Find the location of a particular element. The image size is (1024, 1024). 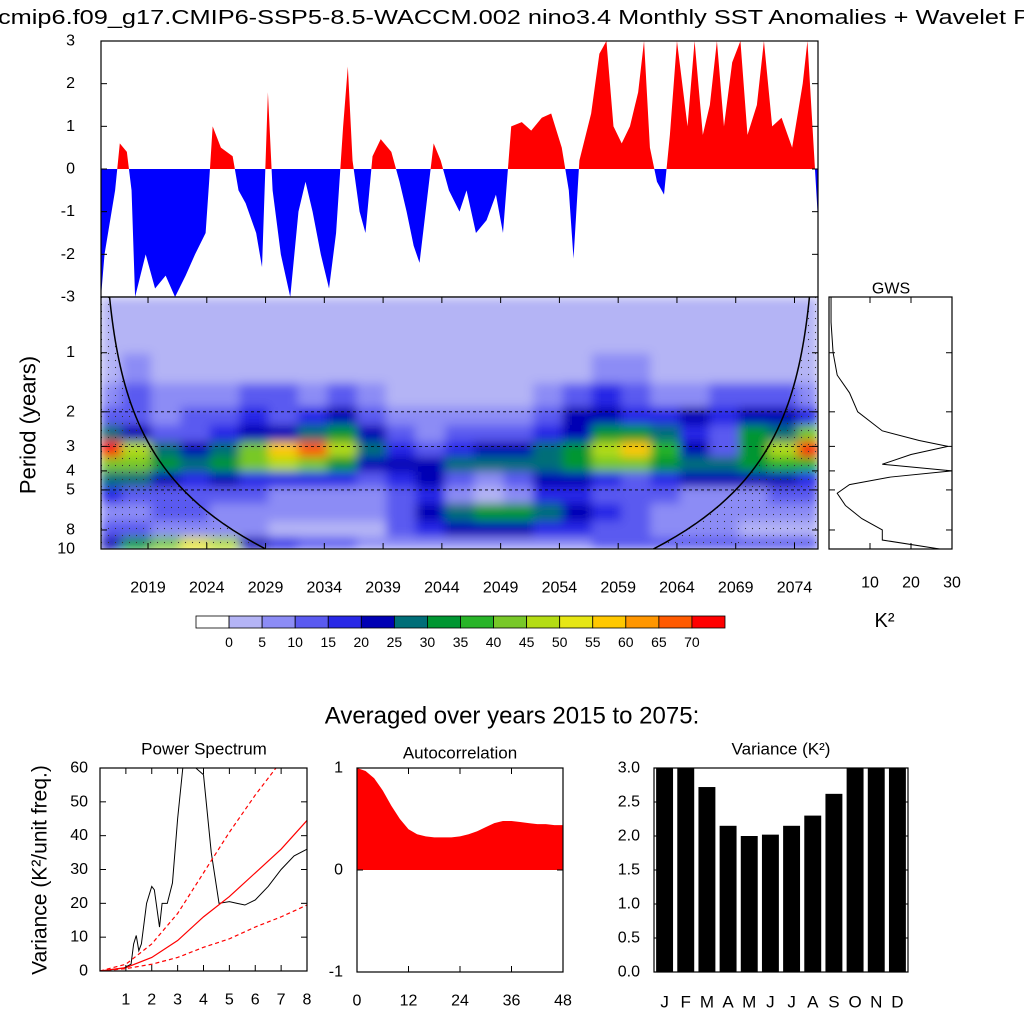

x-tick-label: 2029 is located at coordinates (266, 588).